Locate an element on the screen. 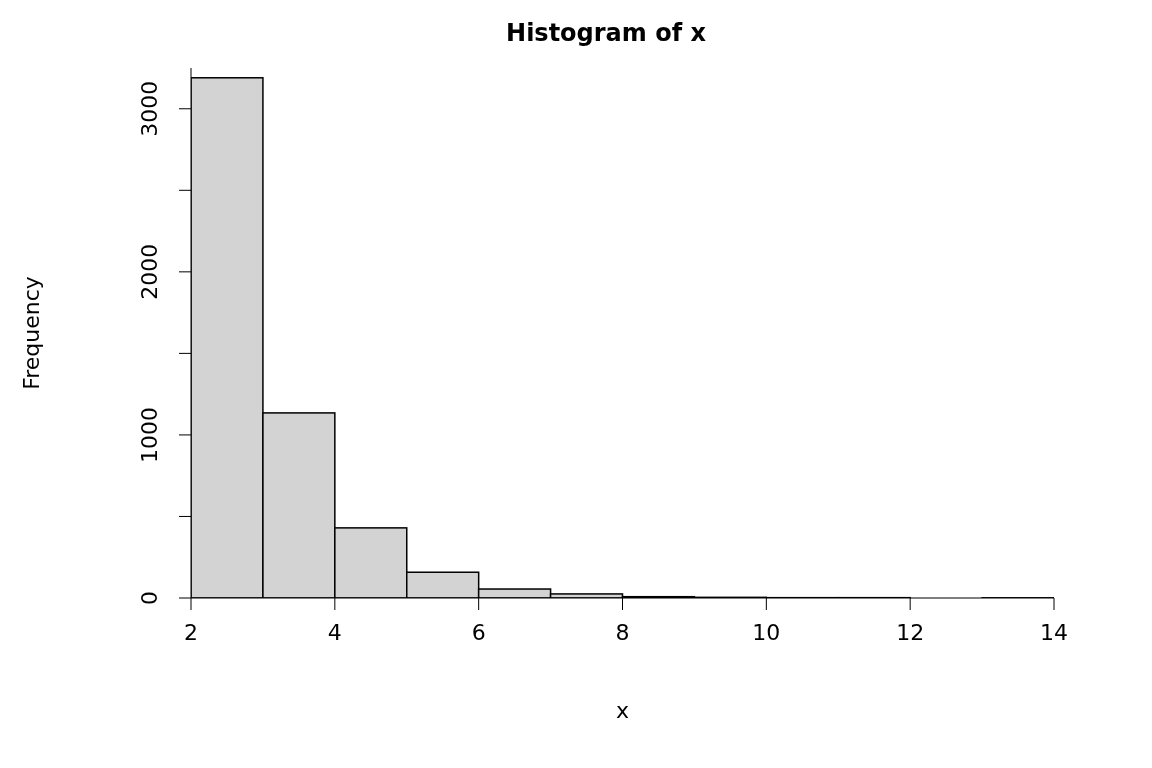 Image resolution: width=1152 pixels, height=768 pixels. y-tick-label: 2000 is located at coordinates (149, 271).